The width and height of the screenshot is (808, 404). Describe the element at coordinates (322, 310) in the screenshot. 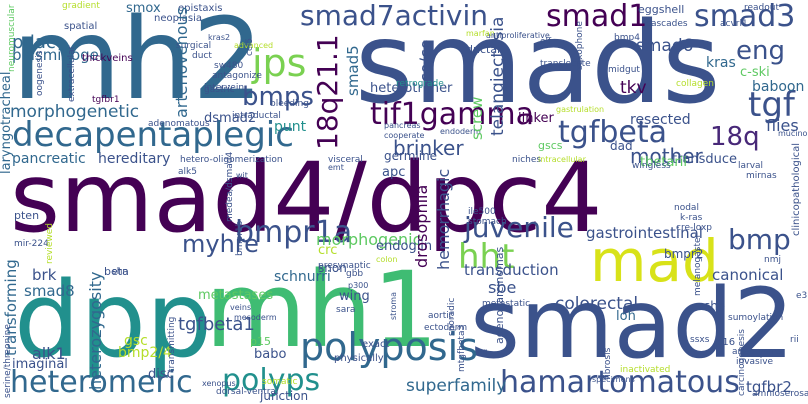

I see `word: mh1` at that location.